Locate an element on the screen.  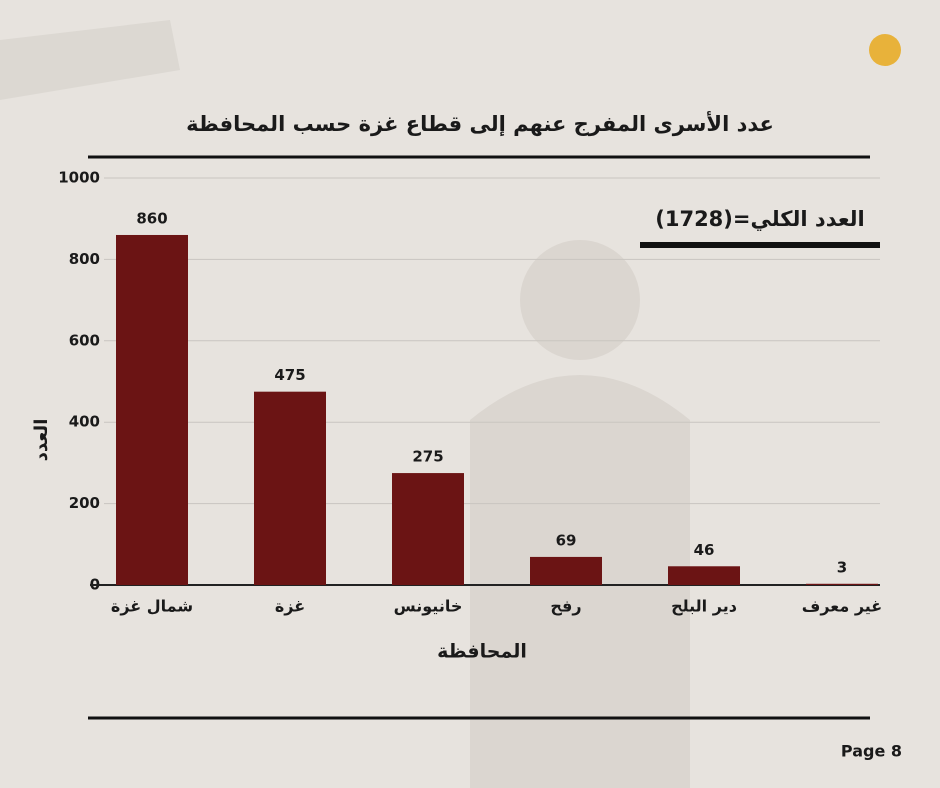
x-tick-label: دير البلح is located at coordinates (704, 606).